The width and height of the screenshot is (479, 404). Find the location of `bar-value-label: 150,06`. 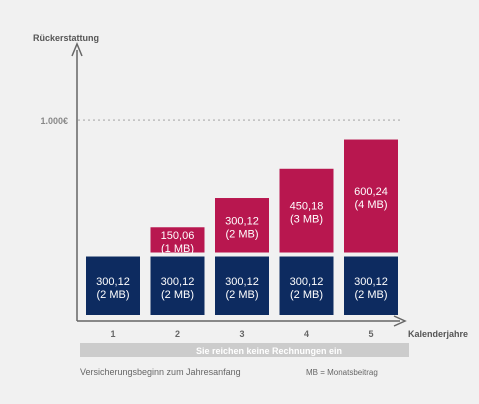

bar-value-label: 150,06 is located at coordinates (178, 236).